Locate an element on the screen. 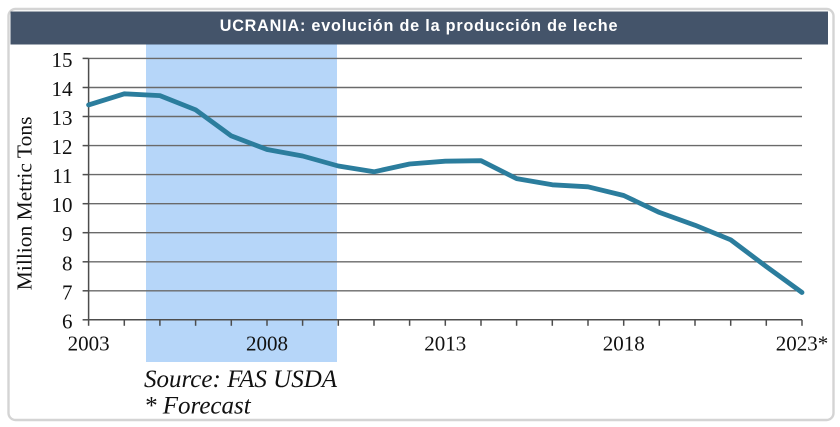 This screenshot has height=427, width=840. svg-text: * Forecast is located at coordinates (198, 406).